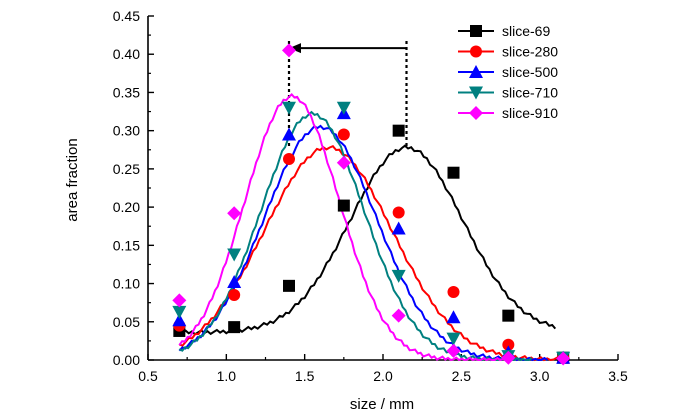 This screenshot has height=415, width=700. Describe the element at coordinates (347, 92) in the screenshot. I see `annotations` at that location.